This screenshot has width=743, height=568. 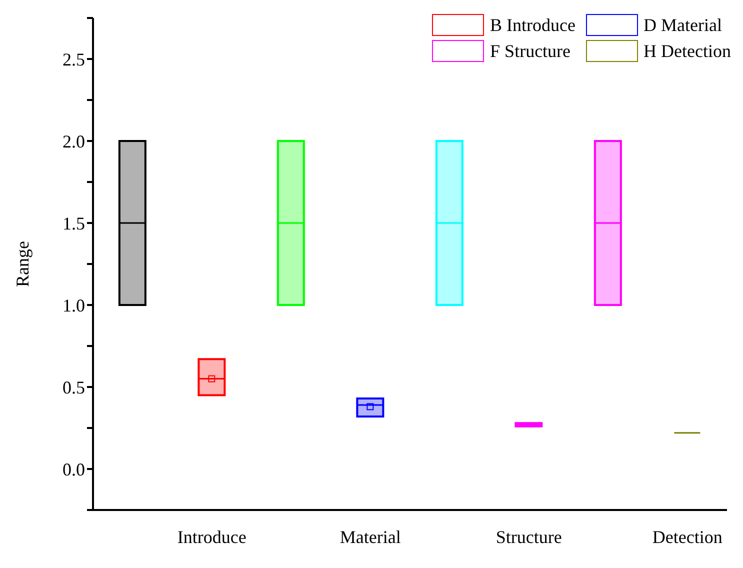 What do you see at coordinates (73, 305) in the screenshot?
I see `y-tick-label: 1.0` at bounding box center [73, 305].